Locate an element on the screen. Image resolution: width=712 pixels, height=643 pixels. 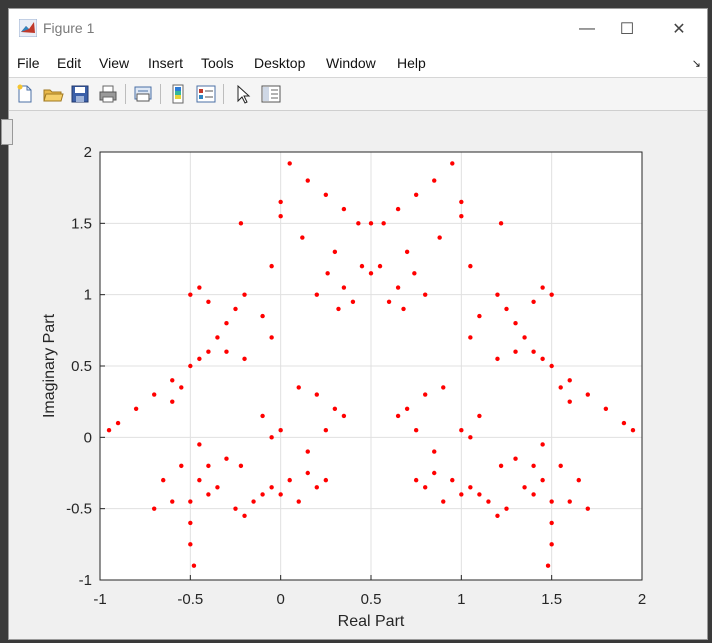
minimize-icon: — is located at coordinates (587, 28).